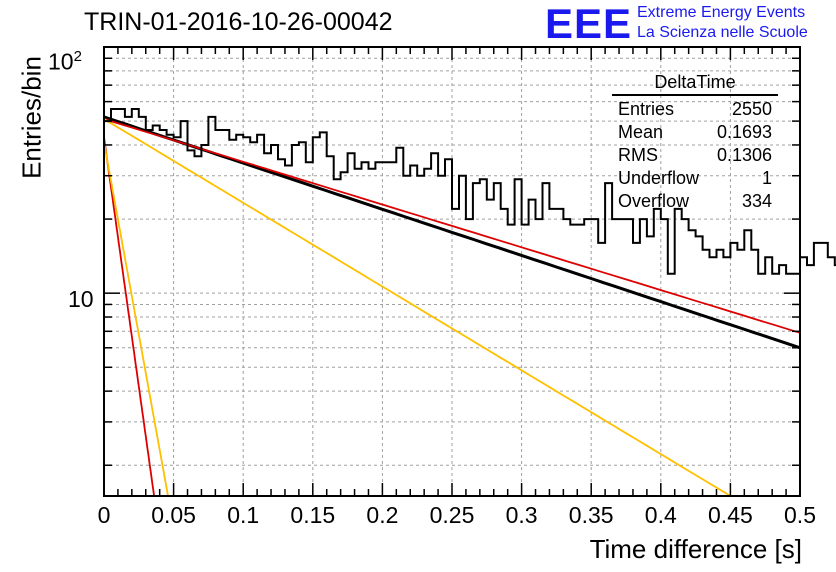  Describe the element at coordinates (641, 132) in the screenshot. I see `stats-label: Mean` at that location.